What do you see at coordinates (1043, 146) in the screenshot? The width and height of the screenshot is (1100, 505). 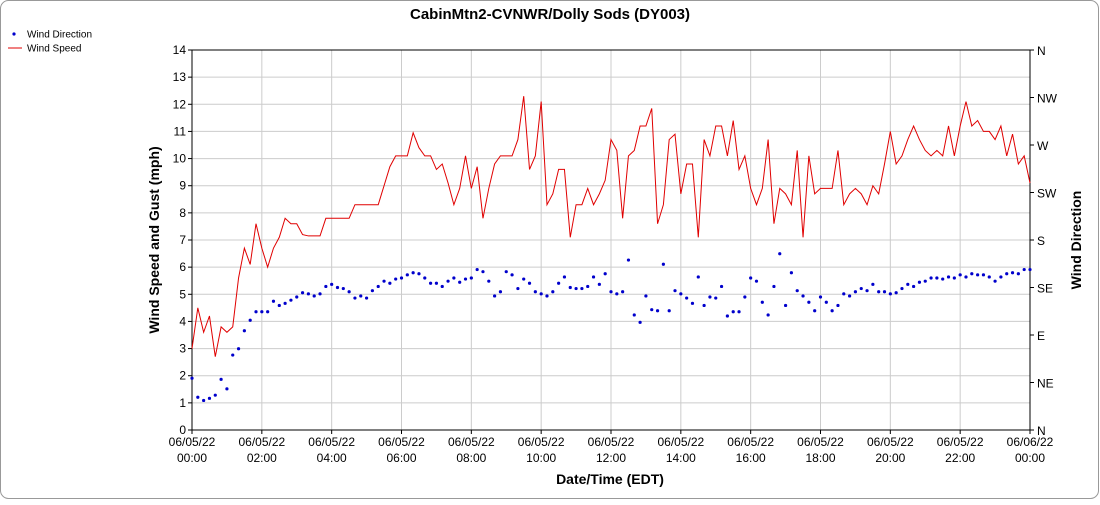 I see `y2-tick-label: W` at bounding box center [1043, 146].